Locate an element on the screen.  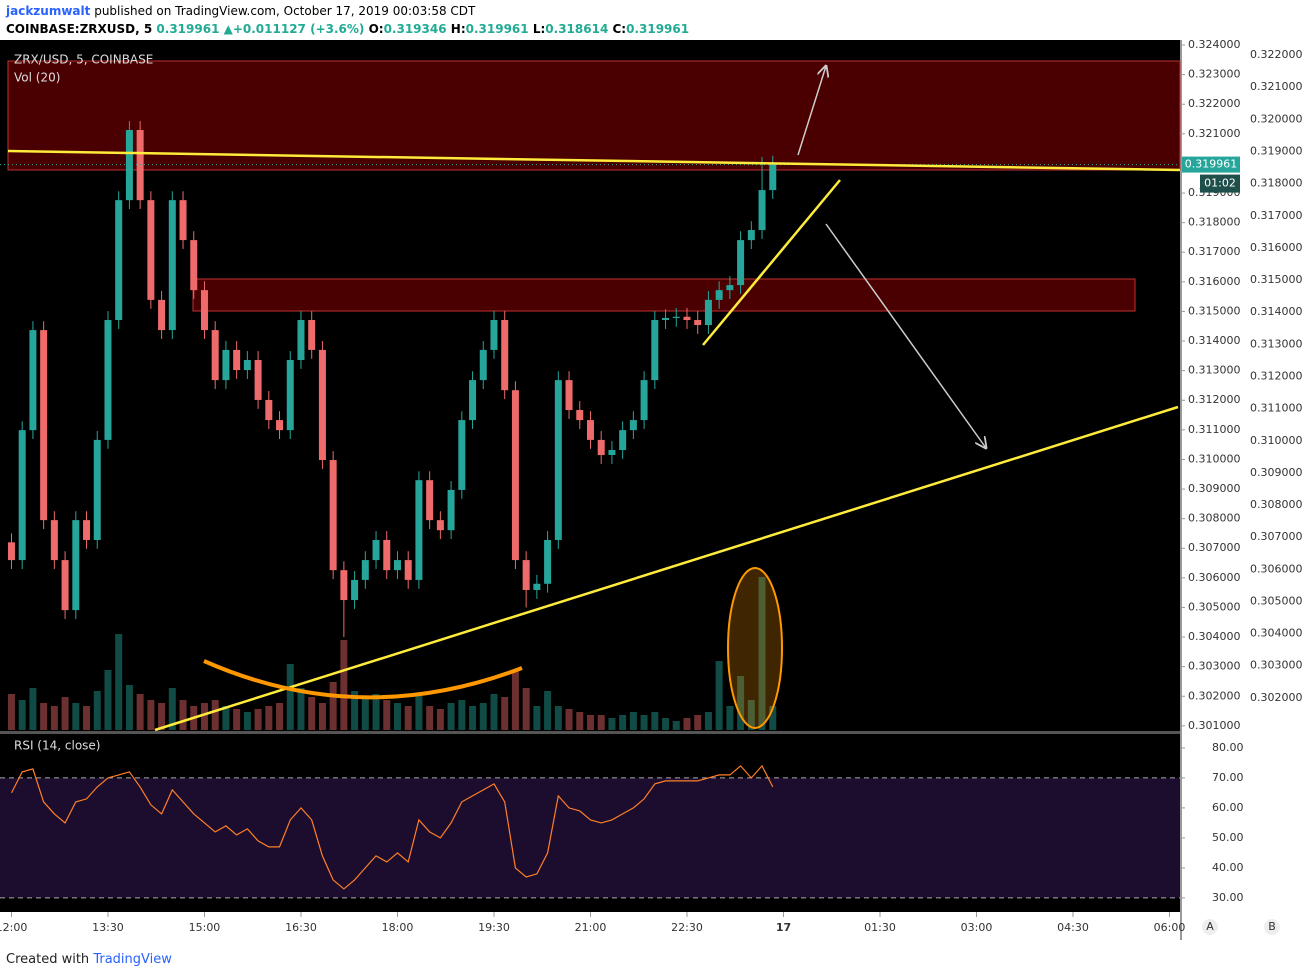
h-value: 0.319961 is located at coordinates (497, 29).